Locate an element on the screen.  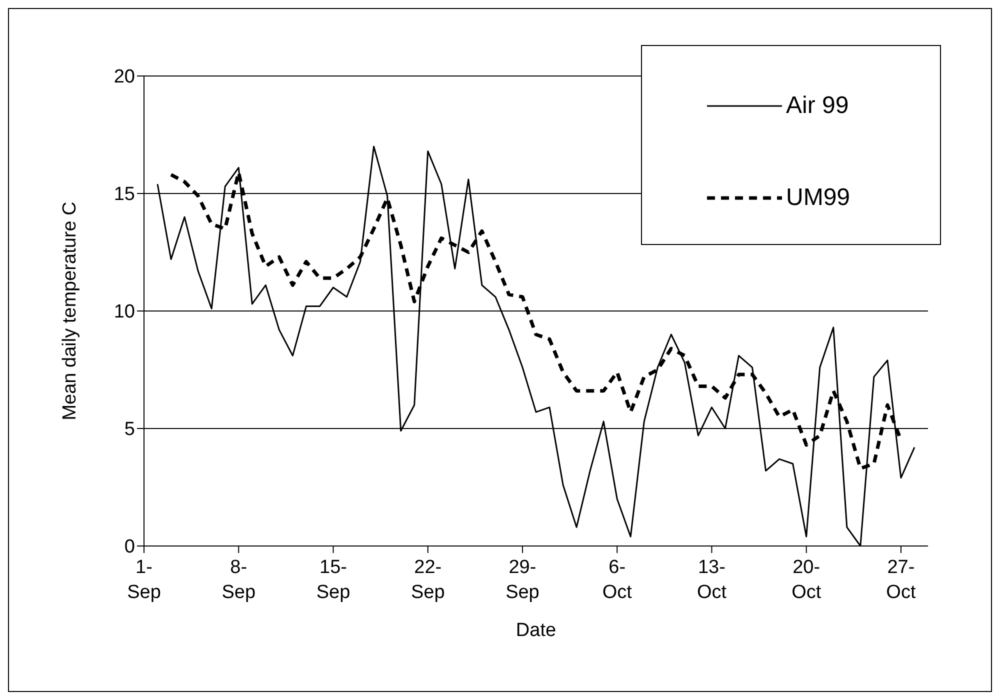
x-tick-label: 29-Sep is located at coordinates (523, 580).